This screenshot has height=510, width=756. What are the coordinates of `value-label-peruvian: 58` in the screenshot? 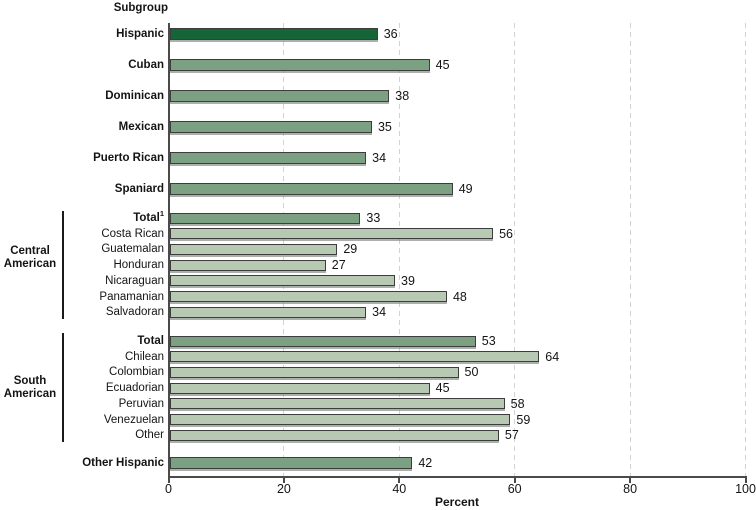 It's located at (517, 403).